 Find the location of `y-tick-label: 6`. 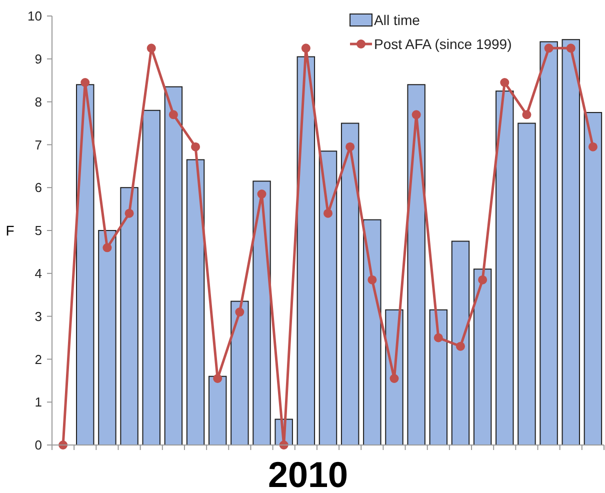

y-tick-label: 6 is located at coordinates (38, 188).